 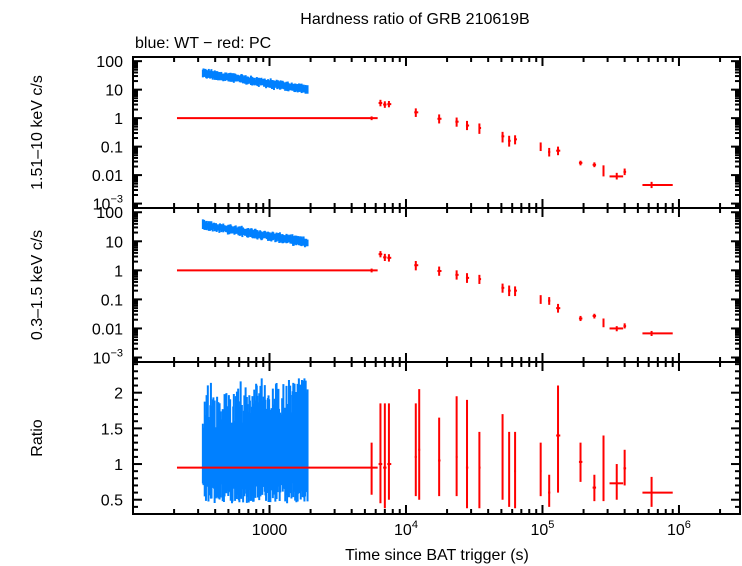 I want to click on chart-subtitle: blue: WT − red: PC, so click(x=203, y=43).